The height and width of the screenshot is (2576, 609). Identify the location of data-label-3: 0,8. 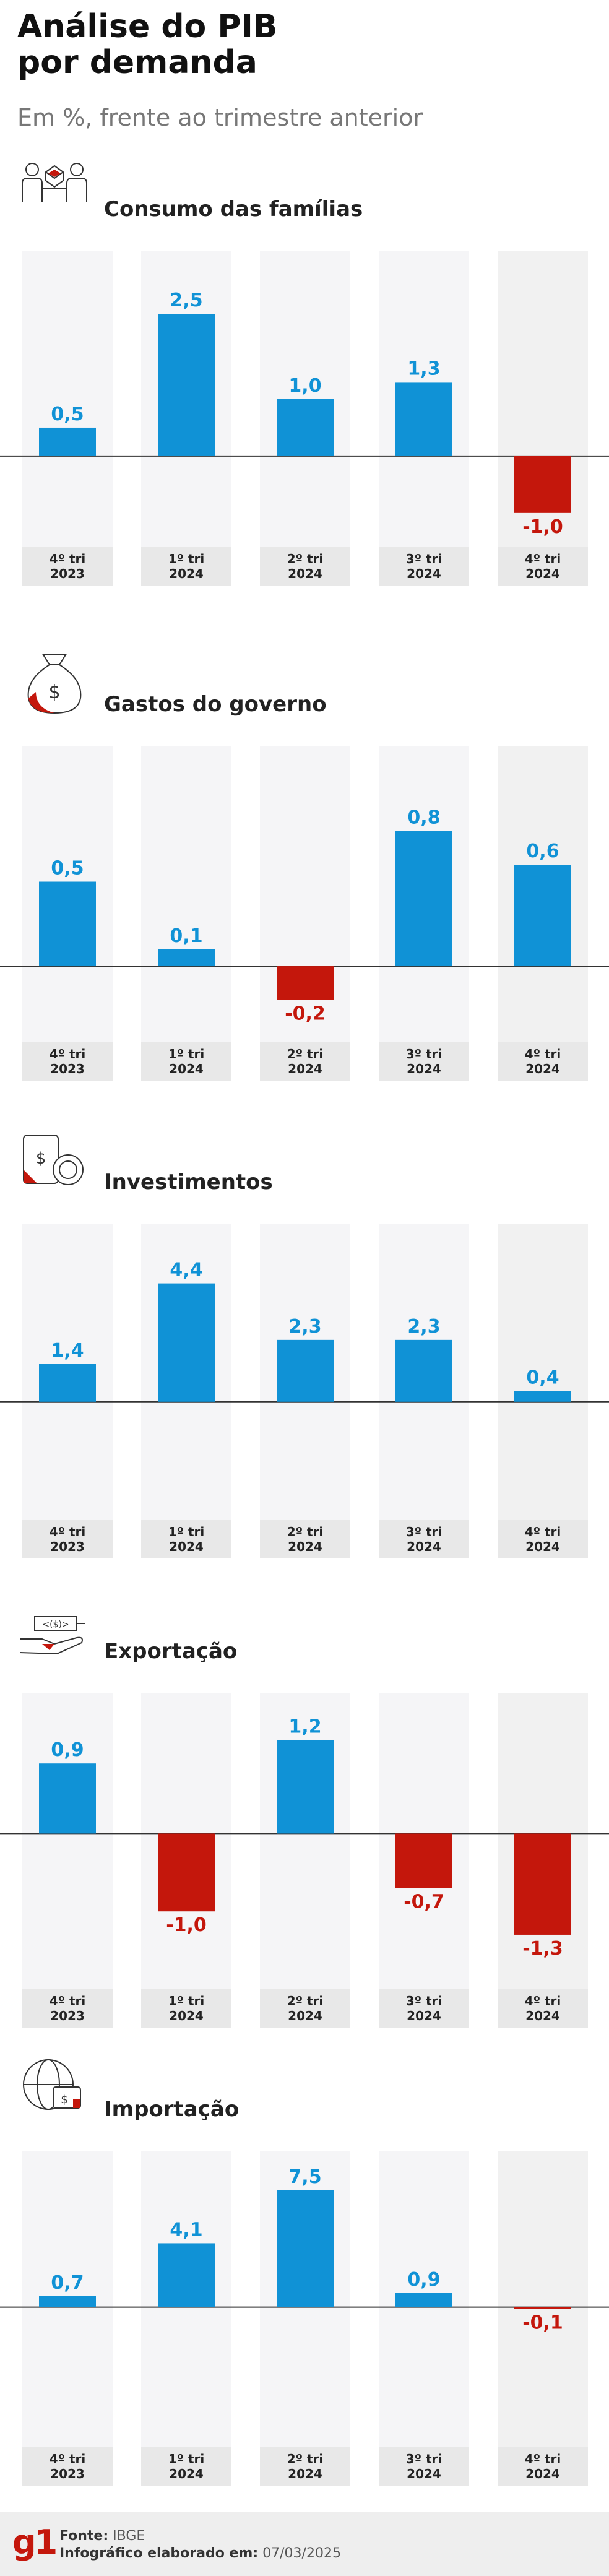
(424, 818).